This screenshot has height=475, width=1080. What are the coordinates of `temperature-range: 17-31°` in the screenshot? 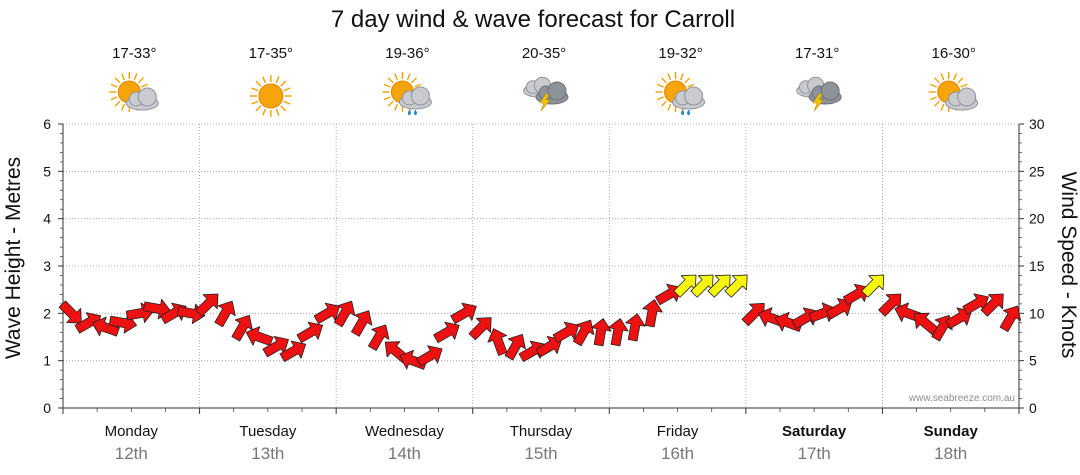 It's located at (817, 53).